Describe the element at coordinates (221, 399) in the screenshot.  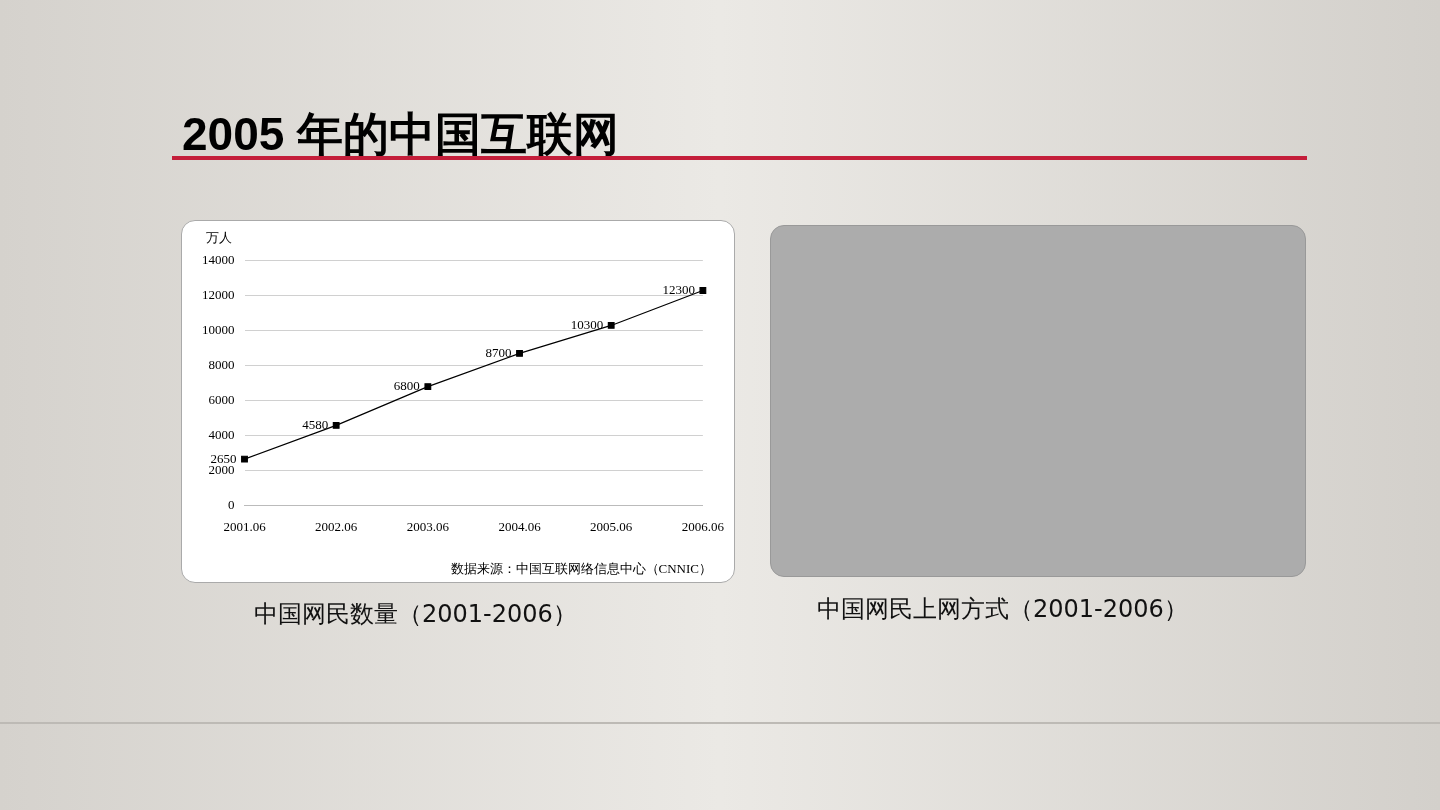
I see `y-tick-label: 6000` at that location.